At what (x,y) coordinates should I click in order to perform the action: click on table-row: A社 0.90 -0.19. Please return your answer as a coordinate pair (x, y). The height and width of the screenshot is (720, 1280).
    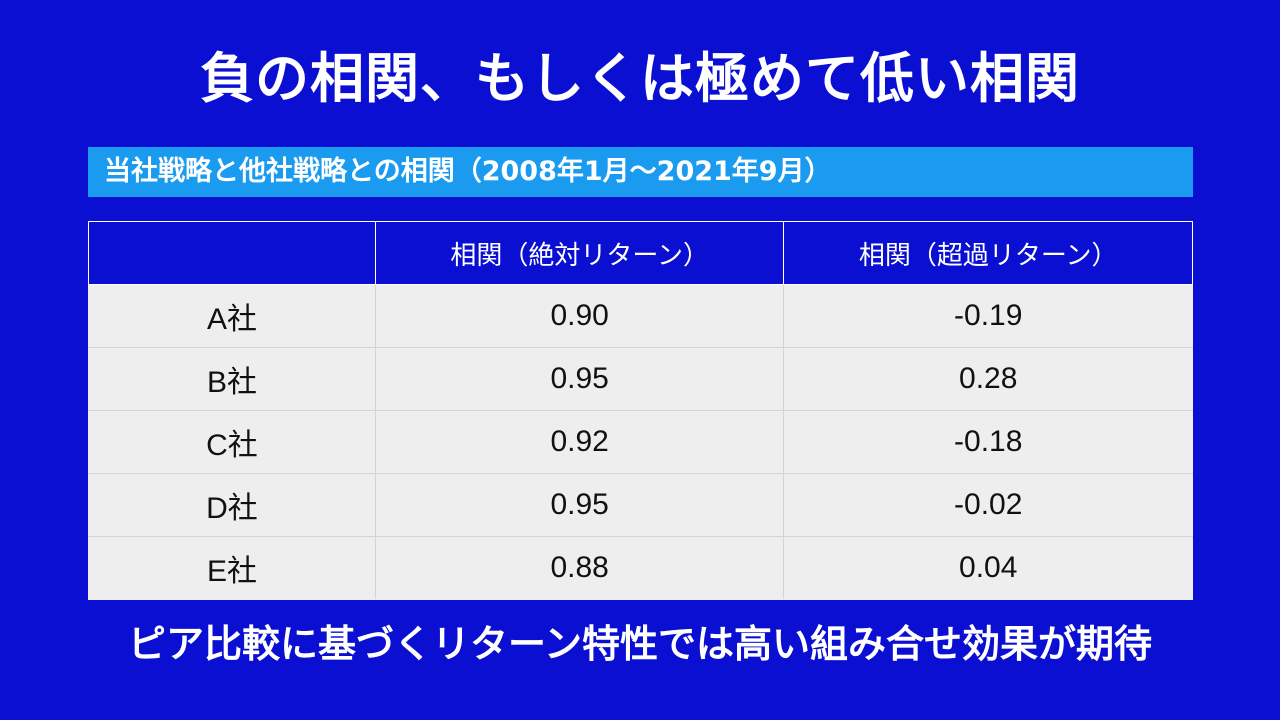
    Looking at the image, I should click on (640, 316).